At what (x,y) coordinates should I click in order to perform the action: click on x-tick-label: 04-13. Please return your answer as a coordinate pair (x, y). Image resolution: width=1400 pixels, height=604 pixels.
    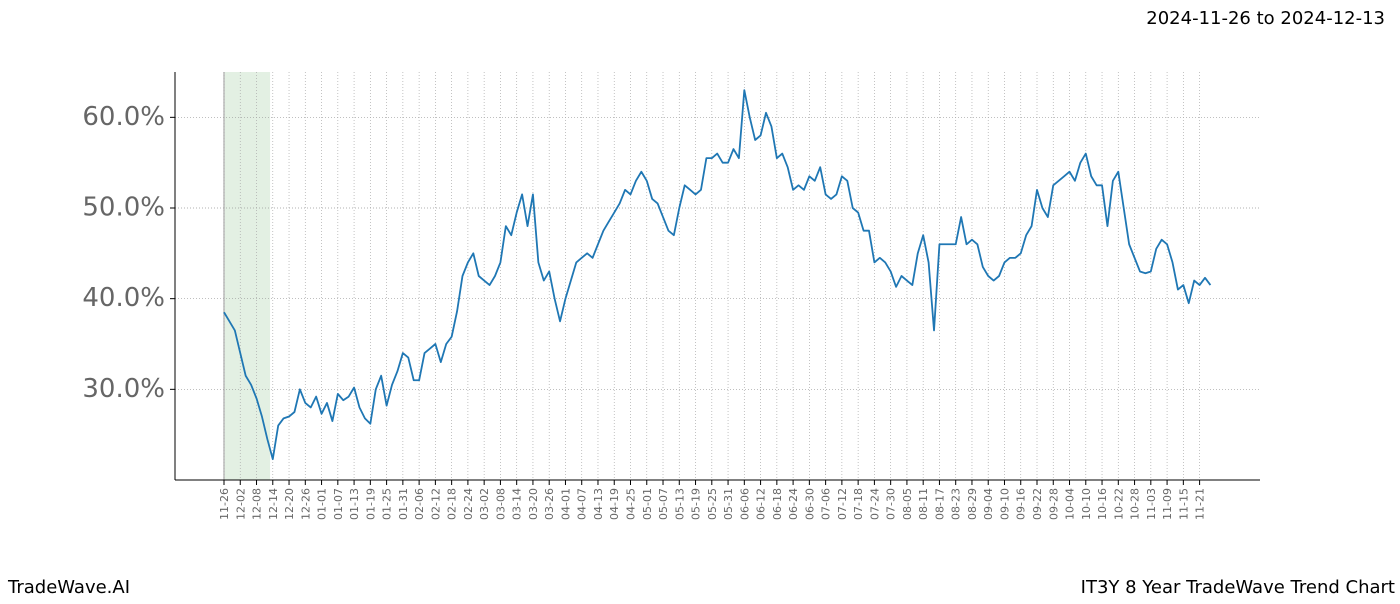
    Looking at the image, I should click on (598, 504).